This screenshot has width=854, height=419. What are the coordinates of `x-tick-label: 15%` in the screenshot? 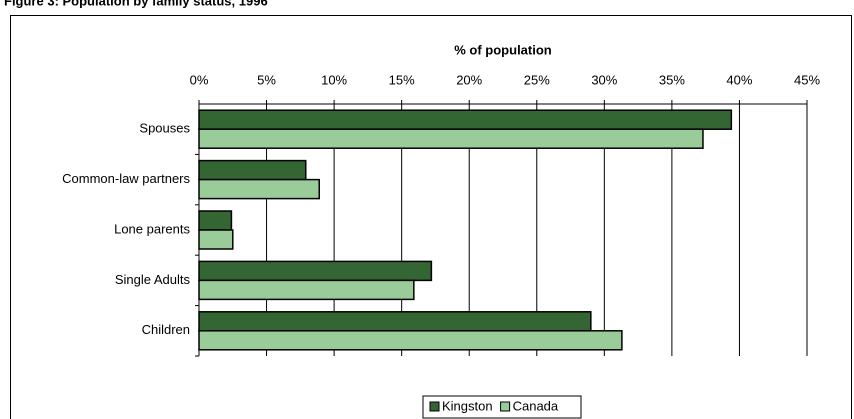 It's located at (402, 79).